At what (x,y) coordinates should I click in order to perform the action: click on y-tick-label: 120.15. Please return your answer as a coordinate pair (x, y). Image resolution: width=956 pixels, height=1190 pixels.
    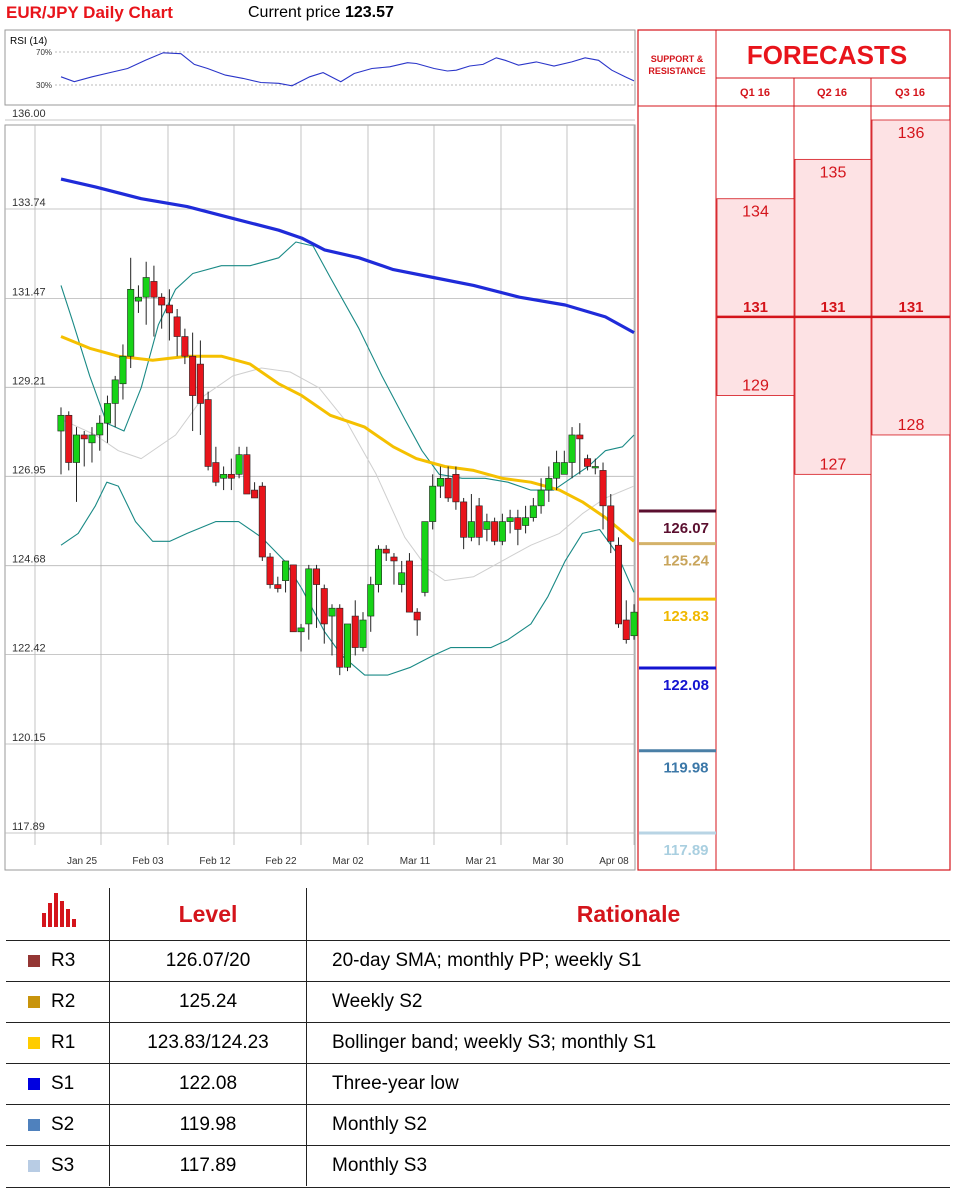
    Looking at the image, I should click on (29, 738).